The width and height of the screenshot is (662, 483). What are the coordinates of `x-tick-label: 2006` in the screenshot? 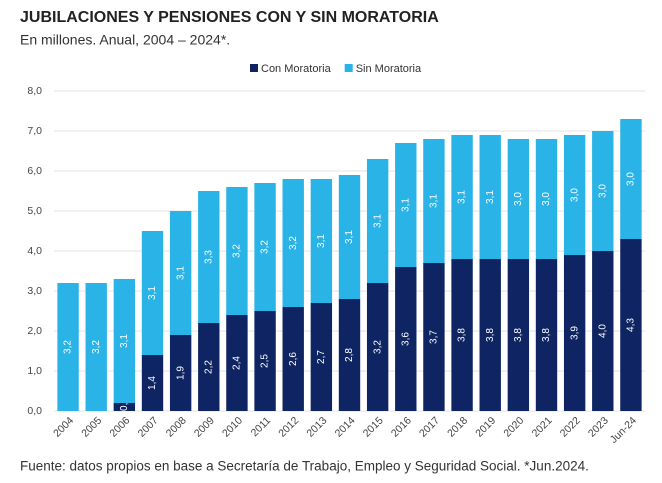 It's located at (119, 426).